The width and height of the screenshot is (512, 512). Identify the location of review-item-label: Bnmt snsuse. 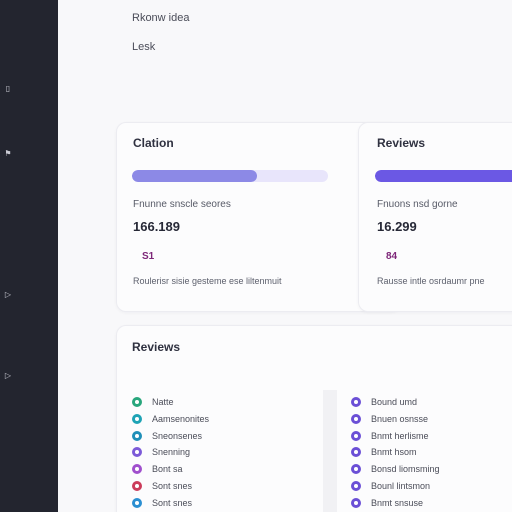
(397, 503).